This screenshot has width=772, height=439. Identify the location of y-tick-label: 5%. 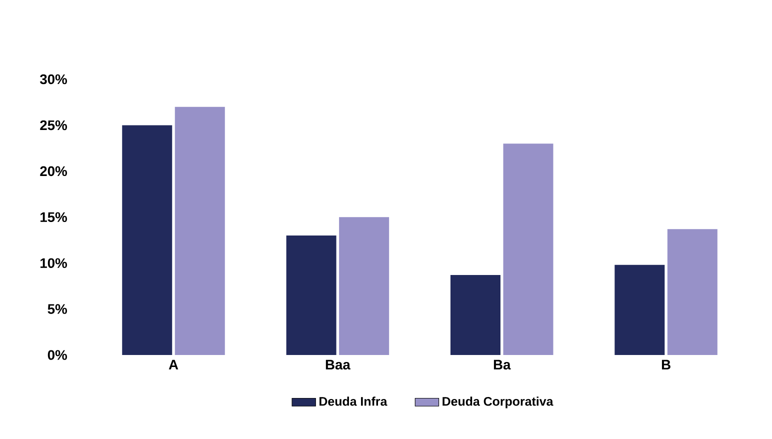
(57, 309).